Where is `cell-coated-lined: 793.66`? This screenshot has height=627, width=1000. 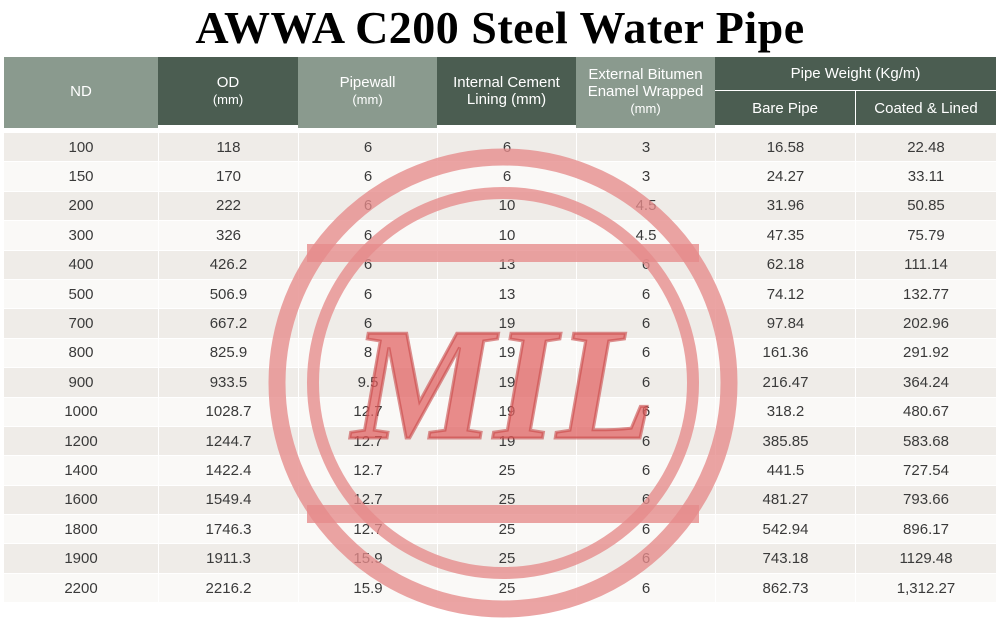 cell-coated-lined: 793.66 is located at coordinates (925, 500).